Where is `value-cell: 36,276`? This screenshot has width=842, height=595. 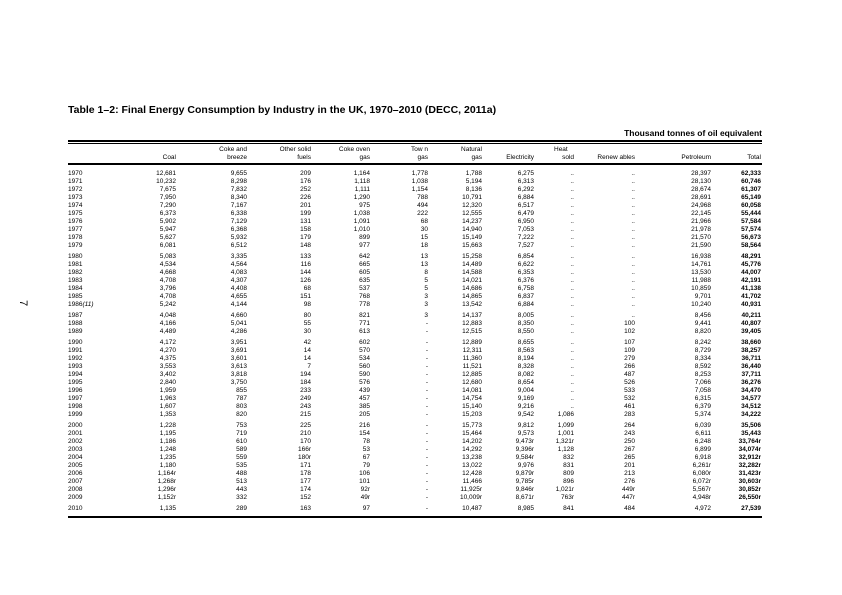 value-cell: 36,276 is located at coordinates (751, 382).